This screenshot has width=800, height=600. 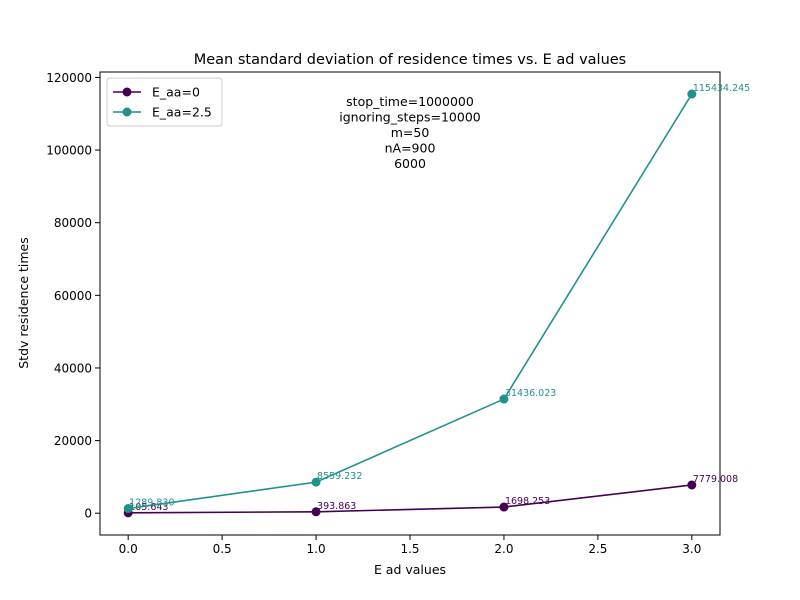 What do you see at coordinates (410, 101) in the screenshot?
I see `annotation-line: stop_time=1000000` at bounding box center [410, 101].